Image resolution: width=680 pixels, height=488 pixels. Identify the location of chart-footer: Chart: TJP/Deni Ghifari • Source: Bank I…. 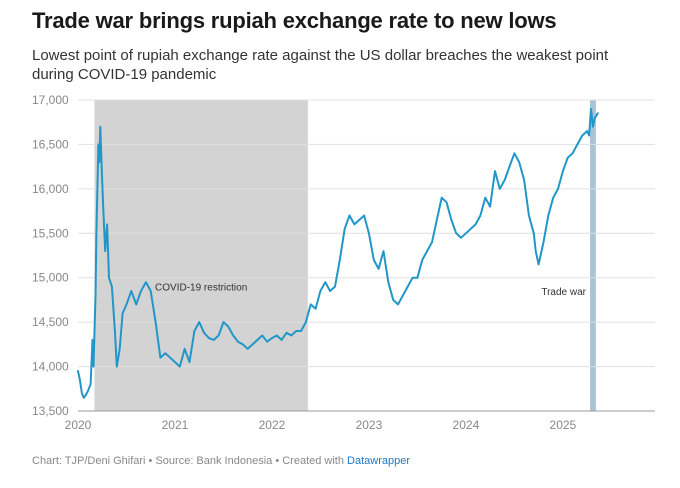
(221, 461).